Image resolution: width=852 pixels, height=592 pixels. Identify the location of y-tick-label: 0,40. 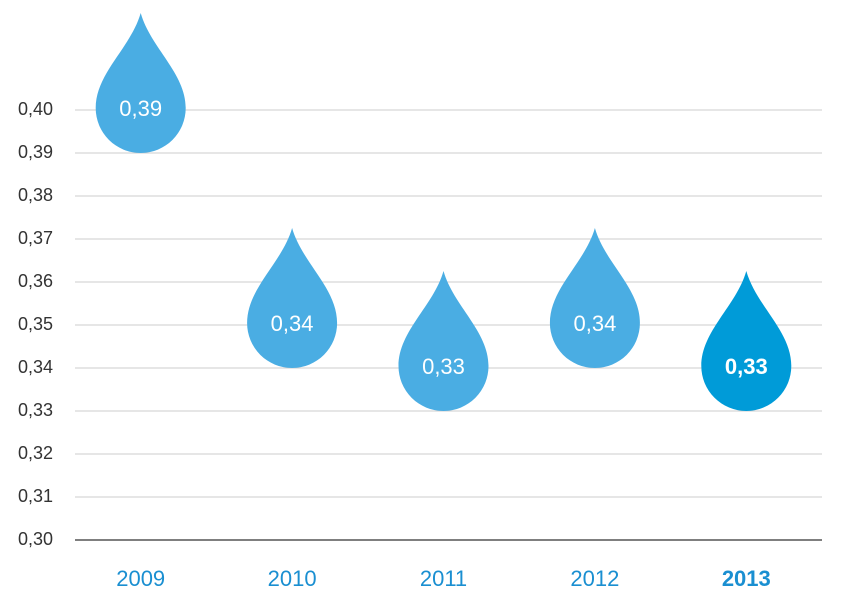
(35, 109).